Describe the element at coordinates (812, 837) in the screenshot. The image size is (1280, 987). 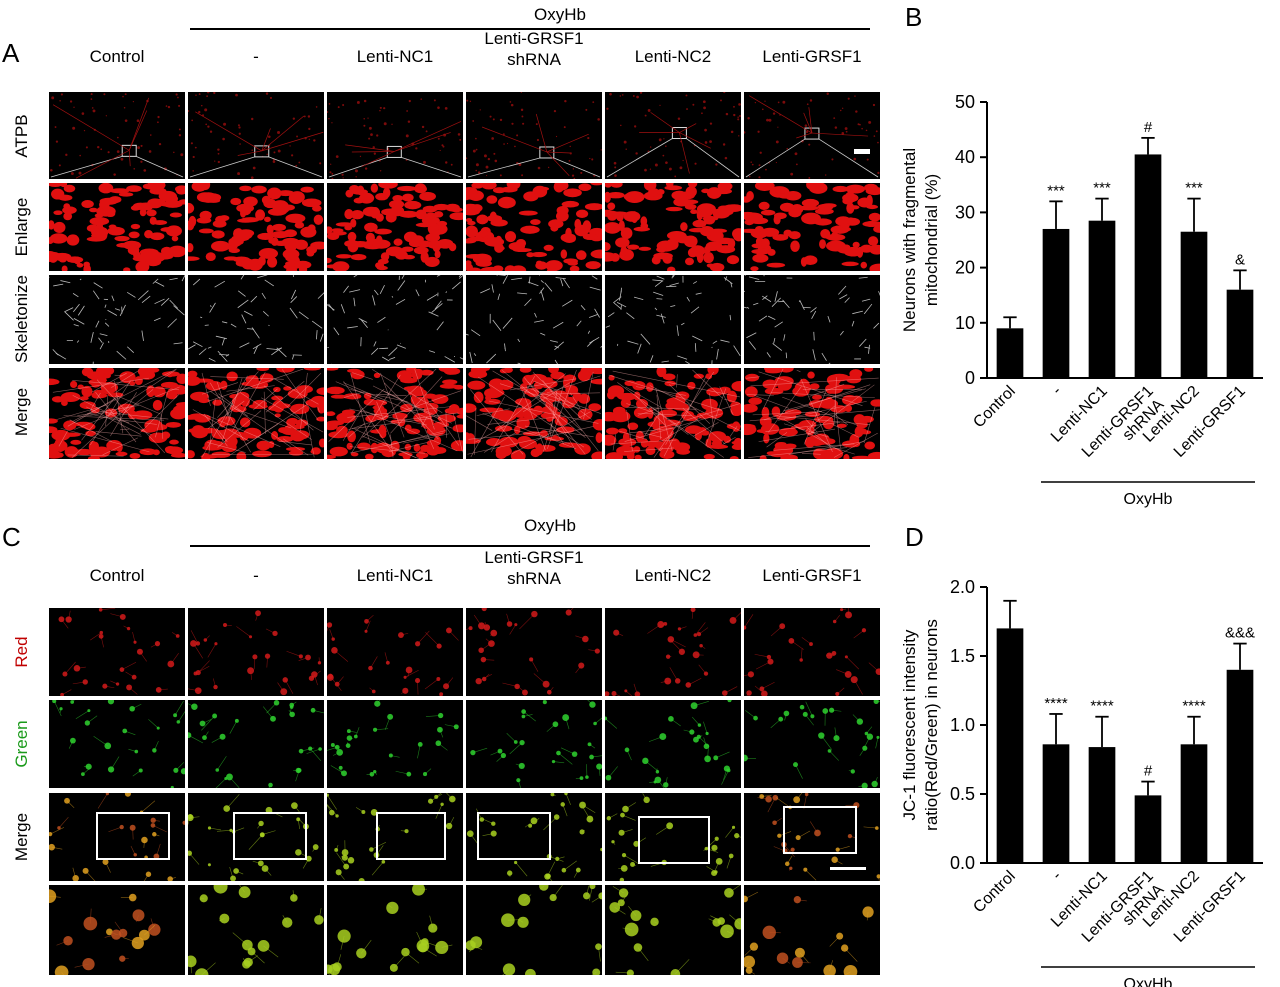
I see `panel-c-image-r2-c5` at that location.